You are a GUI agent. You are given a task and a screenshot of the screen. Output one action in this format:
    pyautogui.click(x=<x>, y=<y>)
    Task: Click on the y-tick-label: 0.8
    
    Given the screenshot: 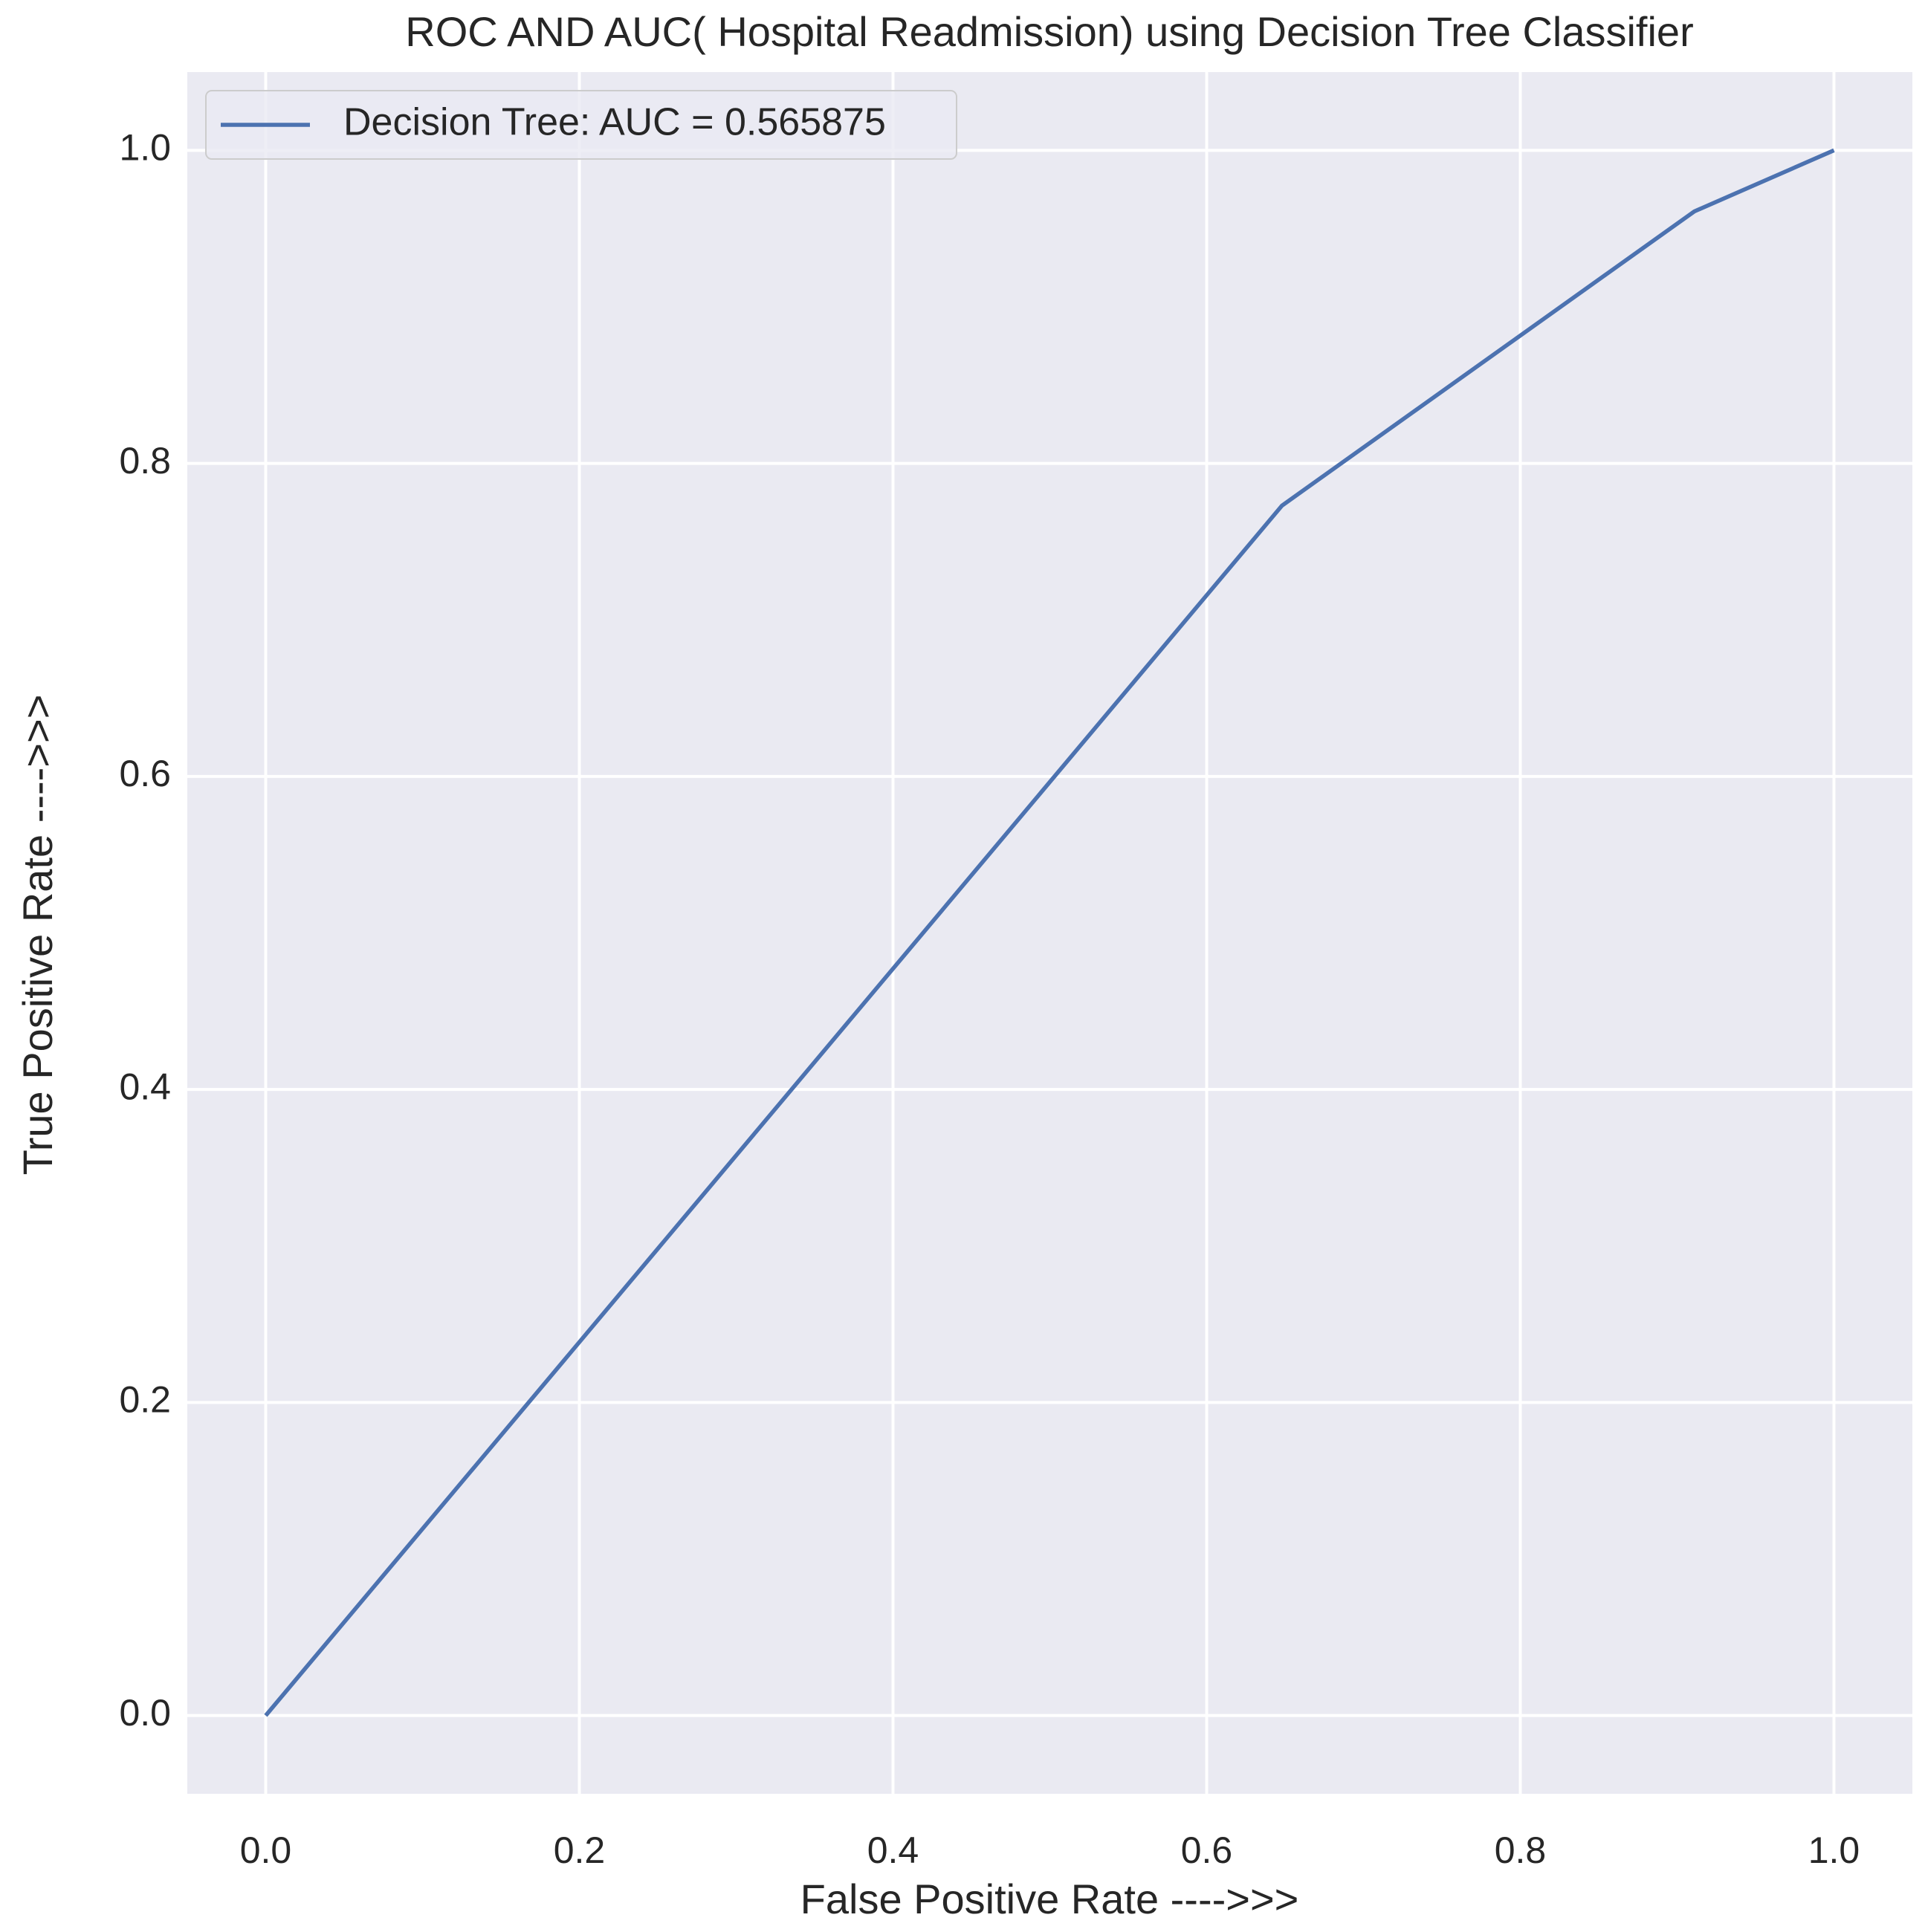 What is the action you would take?
    pyautogui.click(x=145, y=461)
    